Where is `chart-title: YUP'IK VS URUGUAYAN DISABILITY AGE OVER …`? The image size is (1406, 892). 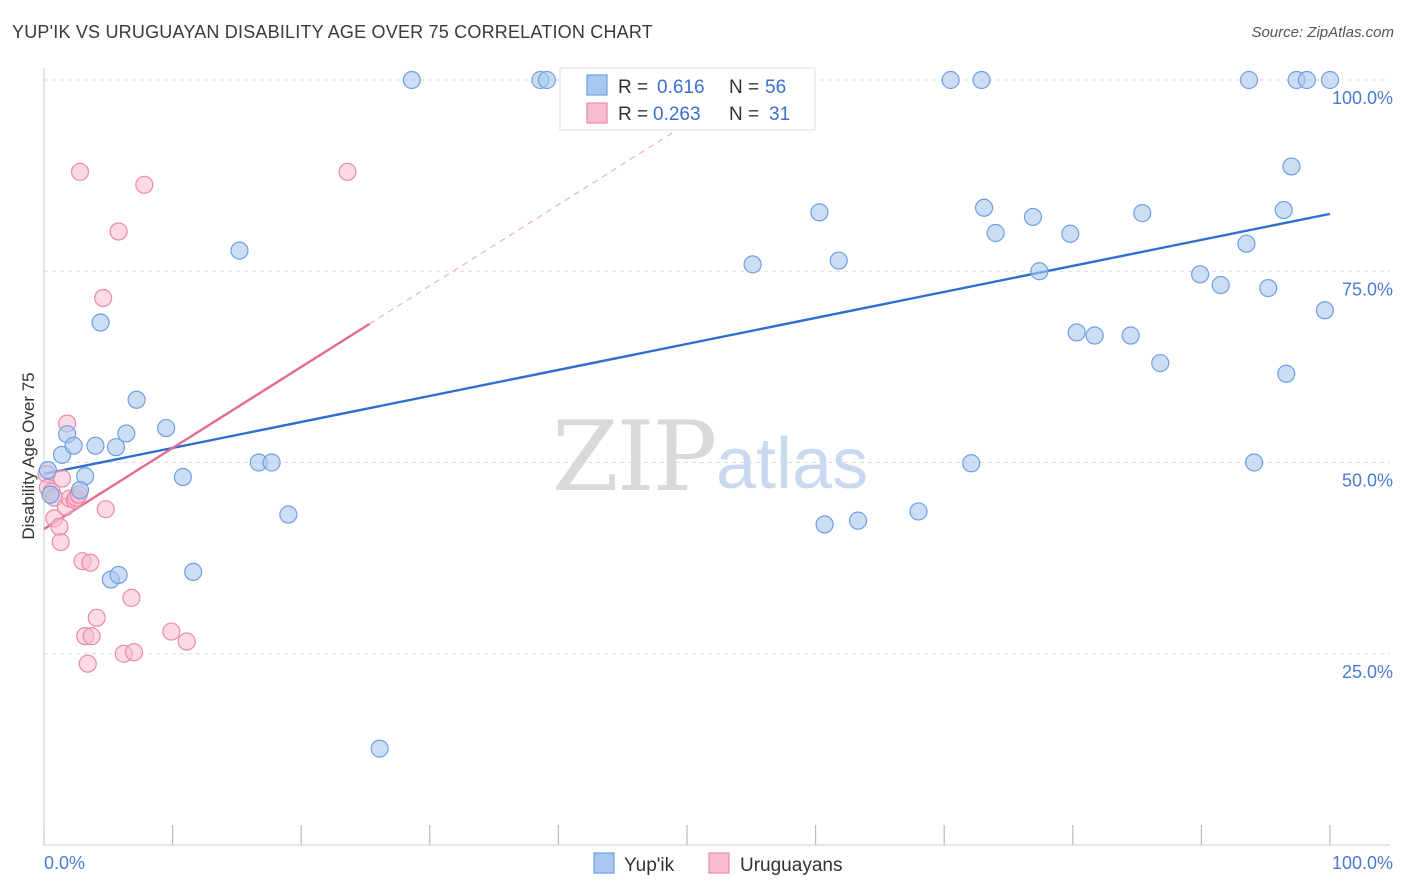 chart-title: YUP'IK VS URUGUAYAN DISABILITY AGE OVER … is located at coordinates (332, 32).